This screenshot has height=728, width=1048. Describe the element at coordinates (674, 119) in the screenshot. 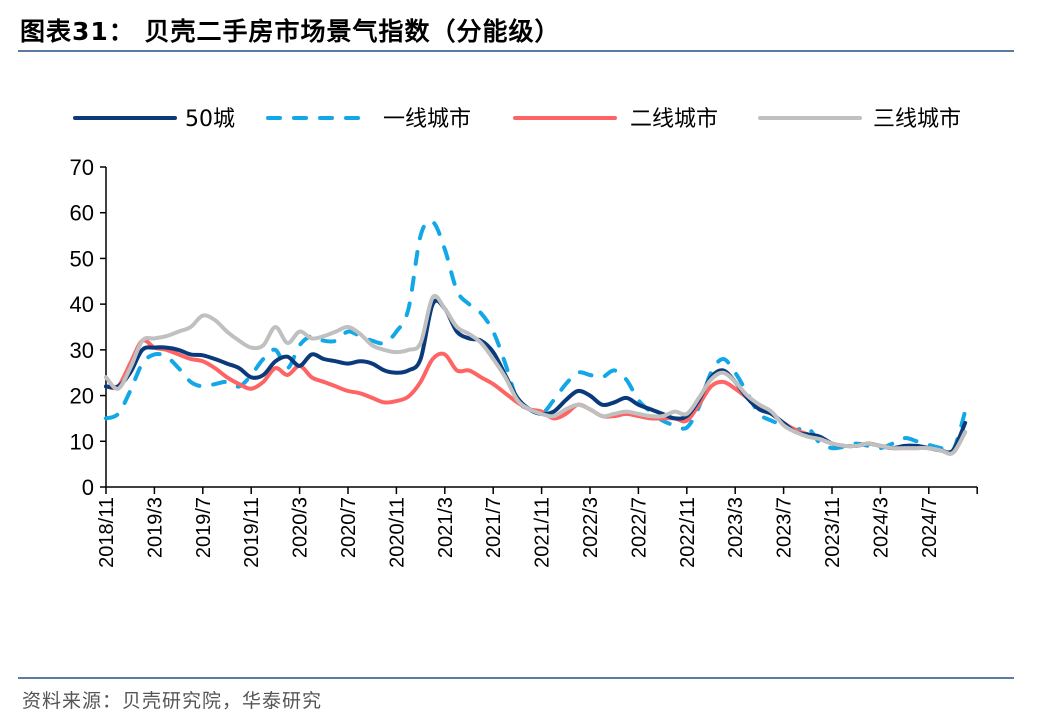

I see `legend-label: 二线城市` at that location.